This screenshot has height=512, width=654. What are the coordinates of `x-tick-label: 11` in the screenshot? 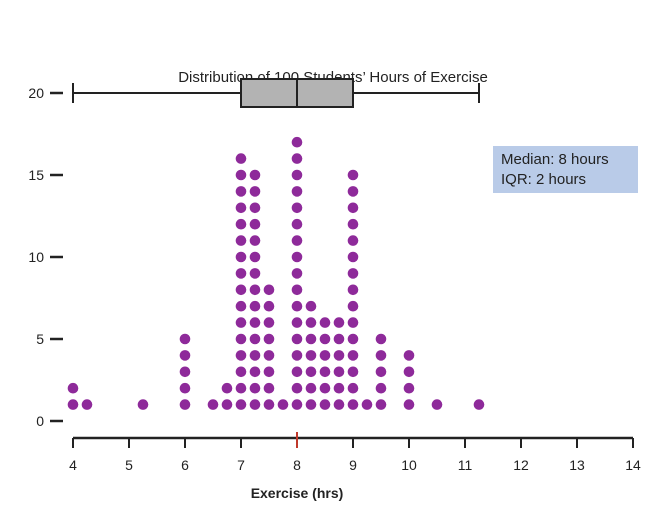 It's located at (465, 465).